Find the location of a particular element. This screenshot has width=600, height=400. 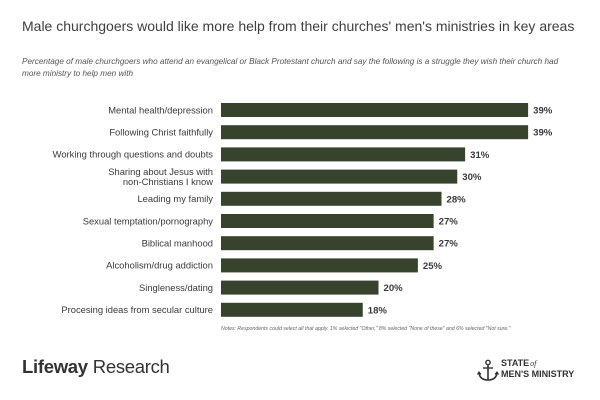

brand-name-part1: Lifeway is located at coordinates (55, 366).